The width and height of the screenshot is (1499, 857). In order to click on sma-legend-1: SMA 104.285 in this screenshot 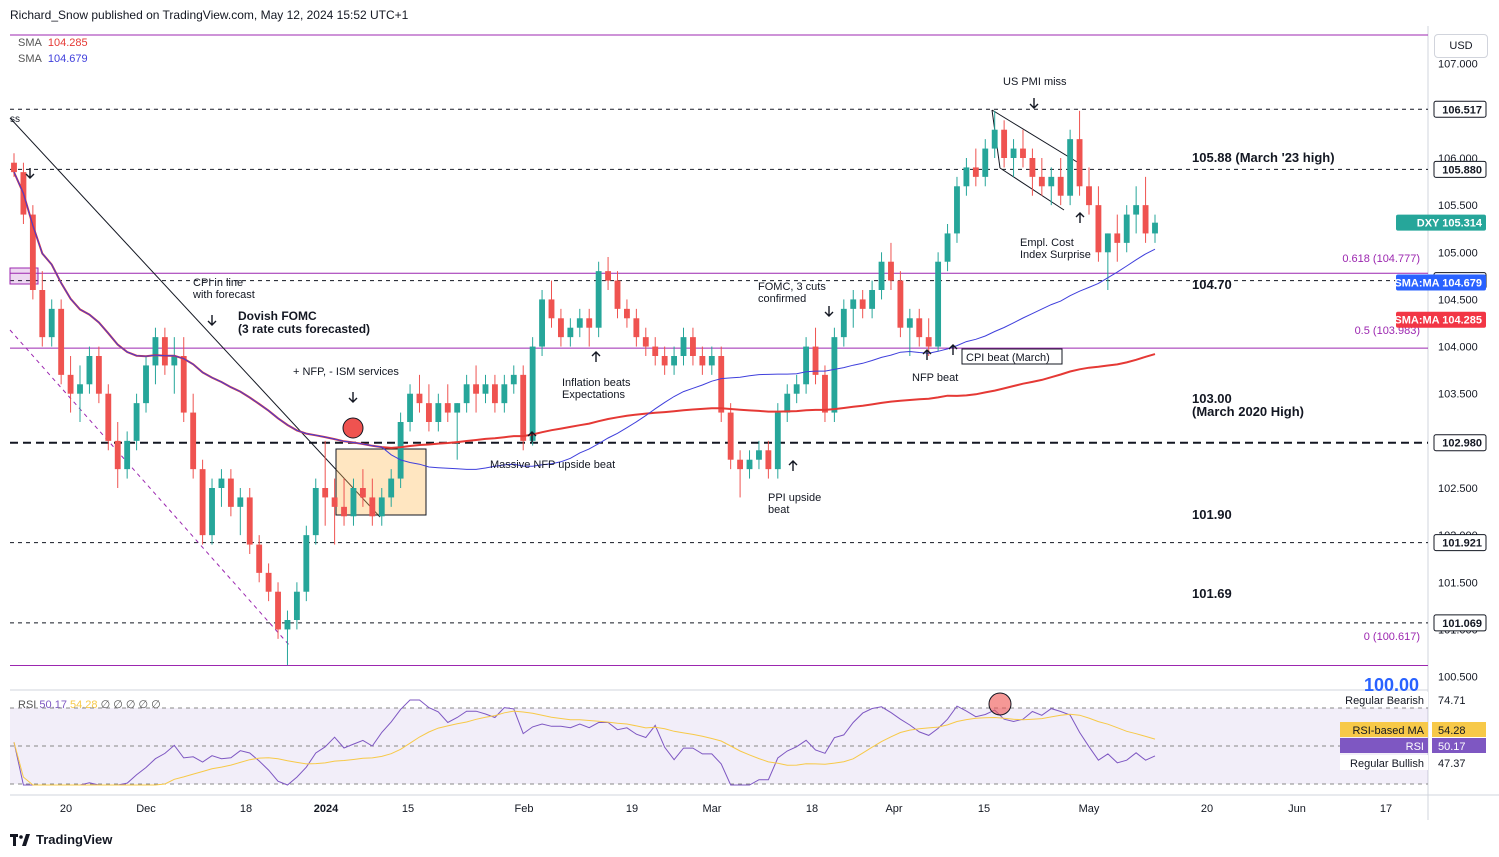, I will do `click(53, 43)`.